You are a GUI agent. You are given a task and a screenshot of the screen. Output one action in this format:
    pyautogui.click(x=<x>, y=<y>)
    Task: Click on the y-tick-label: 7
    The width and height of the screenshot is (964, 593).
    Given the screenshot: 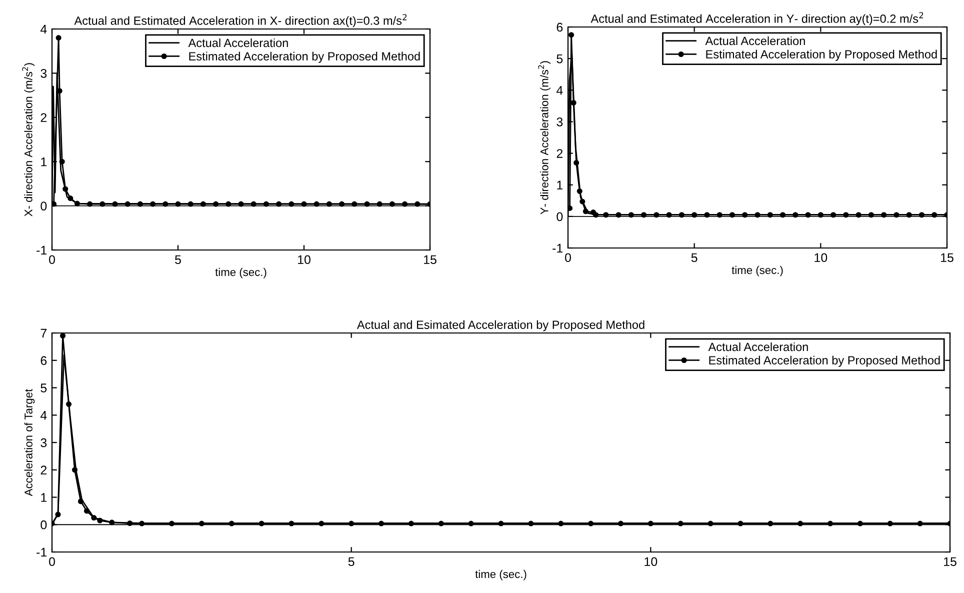 What is the action you would take?
    pyautogui.click(x=43, y=333)
    